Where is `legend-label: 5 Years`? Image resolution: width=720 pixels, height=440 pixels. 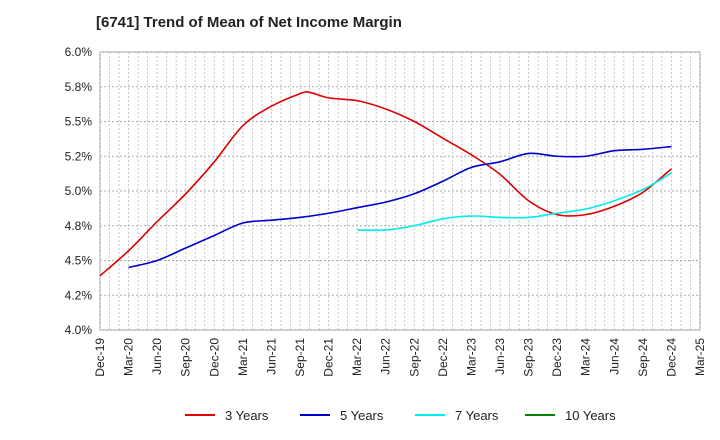 legend-label: 5 Years is located at coordinates (362, 415).